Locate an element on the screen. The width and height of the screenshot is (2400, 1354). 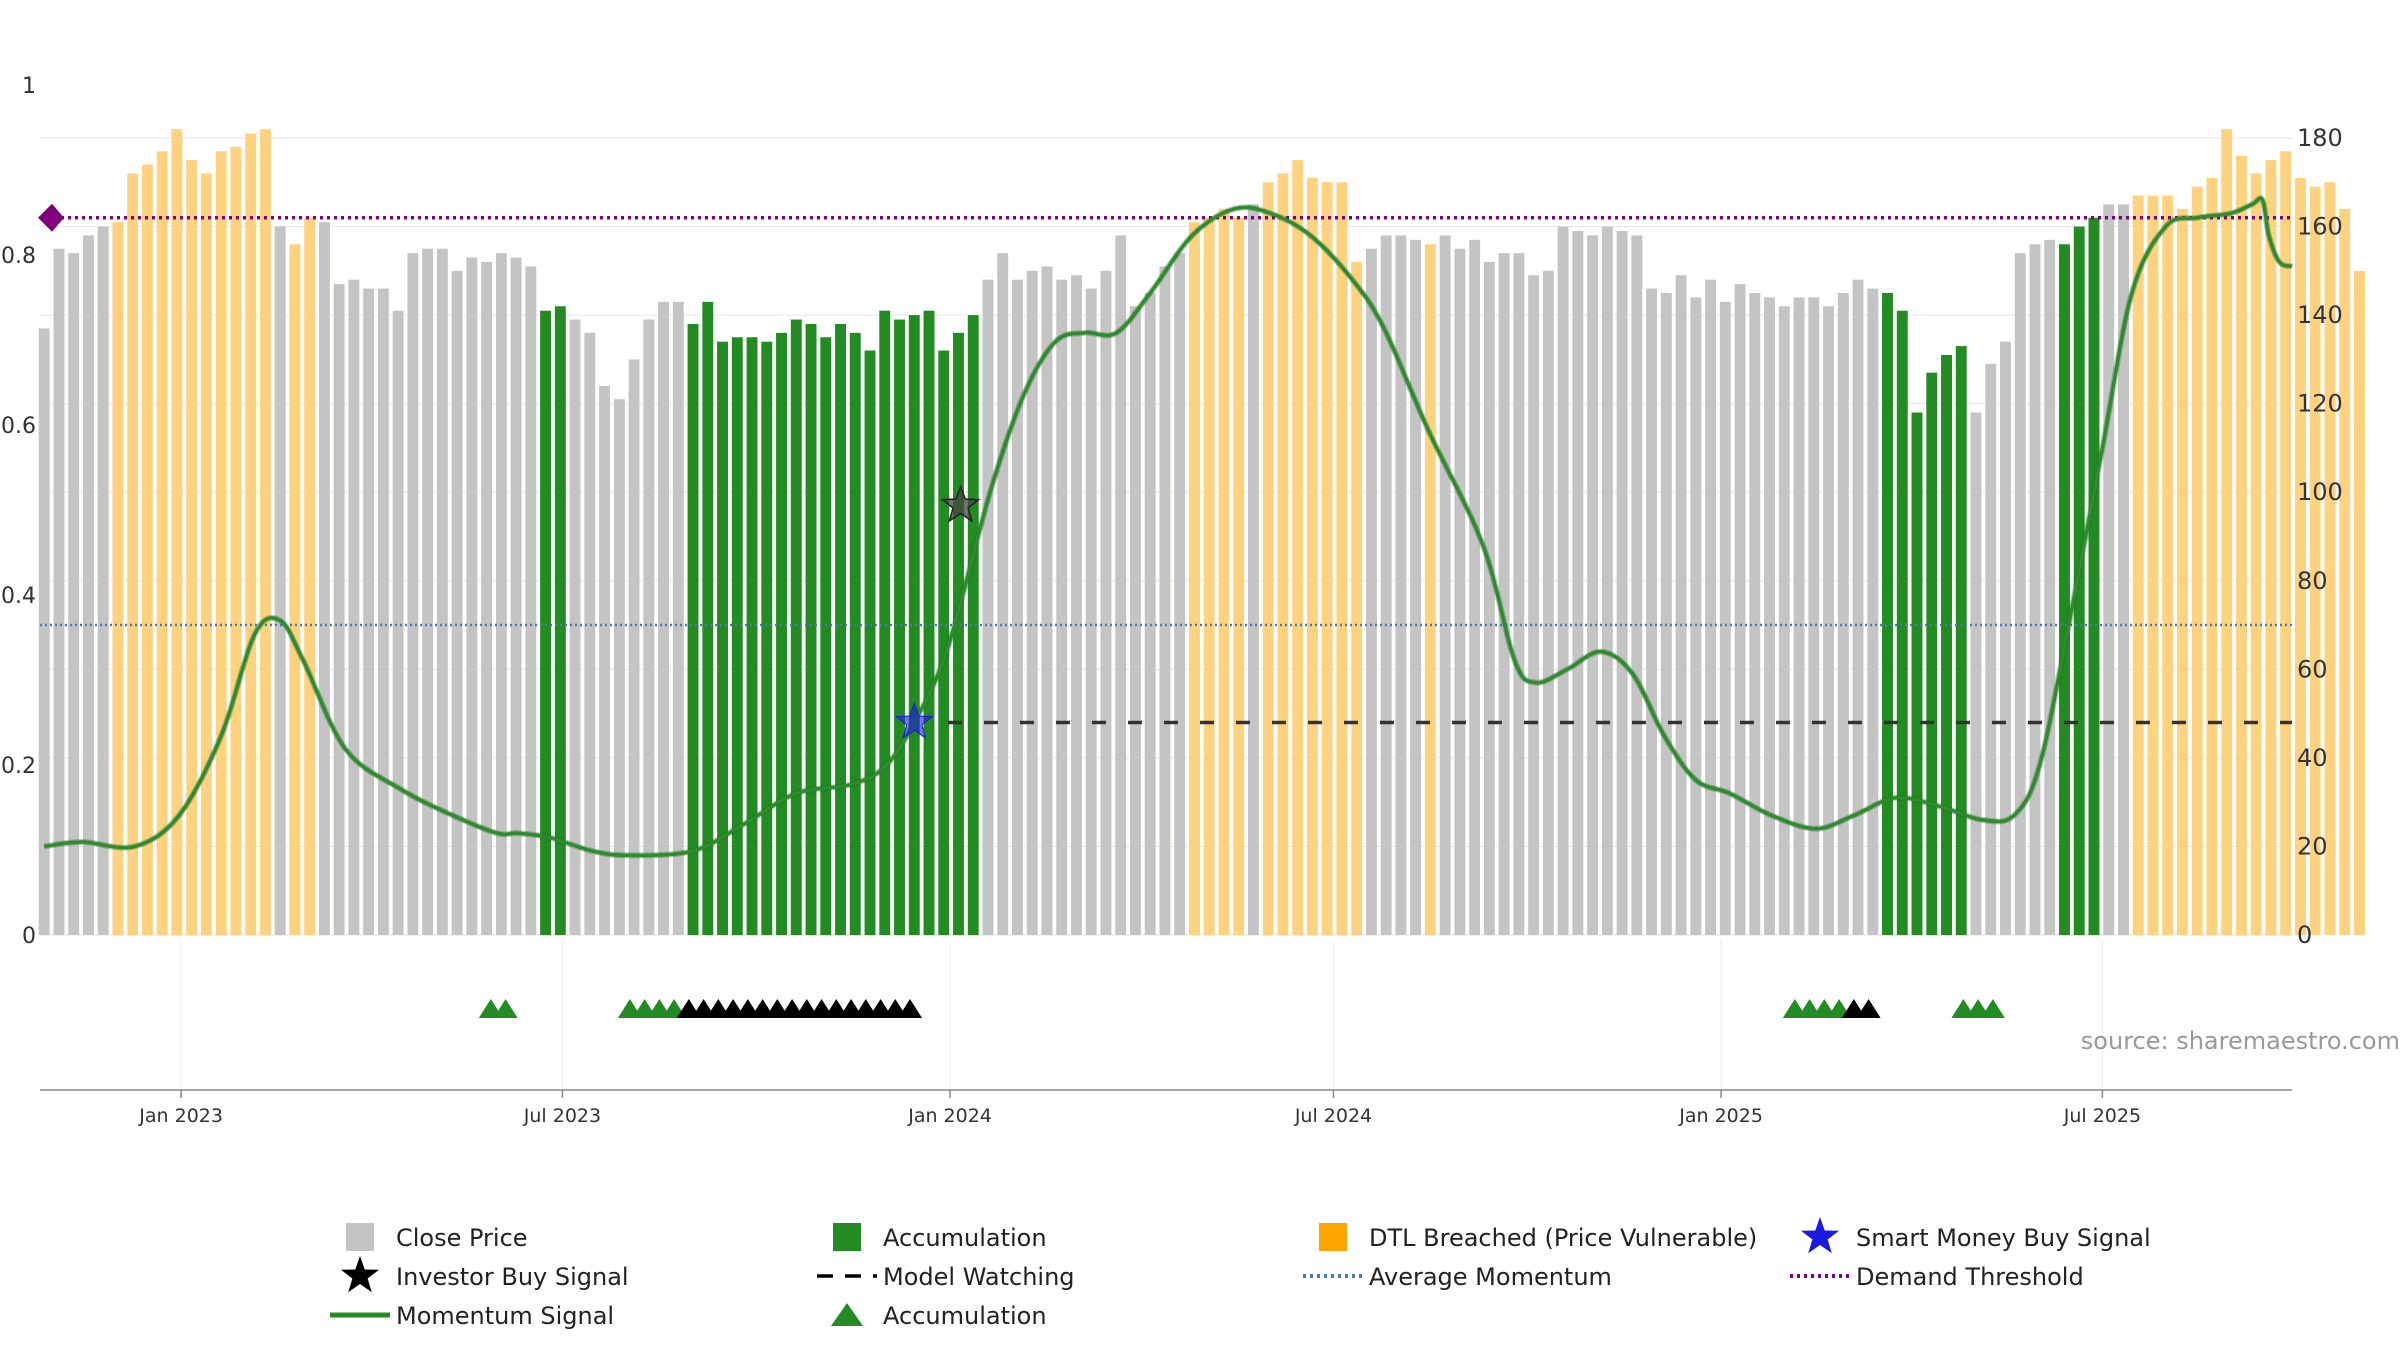
x-axis-tick-label: Jul 2023 is located at coordinates (562, 1116).